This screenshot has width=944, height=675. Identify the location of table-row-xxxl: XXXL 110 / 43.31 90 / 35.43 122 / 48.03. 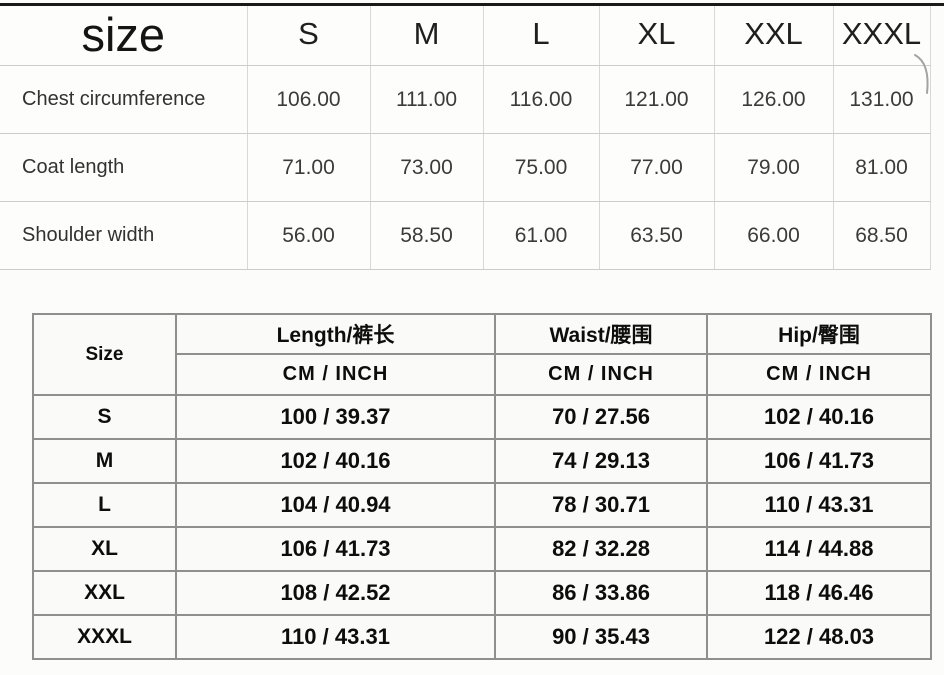
(482, 637).